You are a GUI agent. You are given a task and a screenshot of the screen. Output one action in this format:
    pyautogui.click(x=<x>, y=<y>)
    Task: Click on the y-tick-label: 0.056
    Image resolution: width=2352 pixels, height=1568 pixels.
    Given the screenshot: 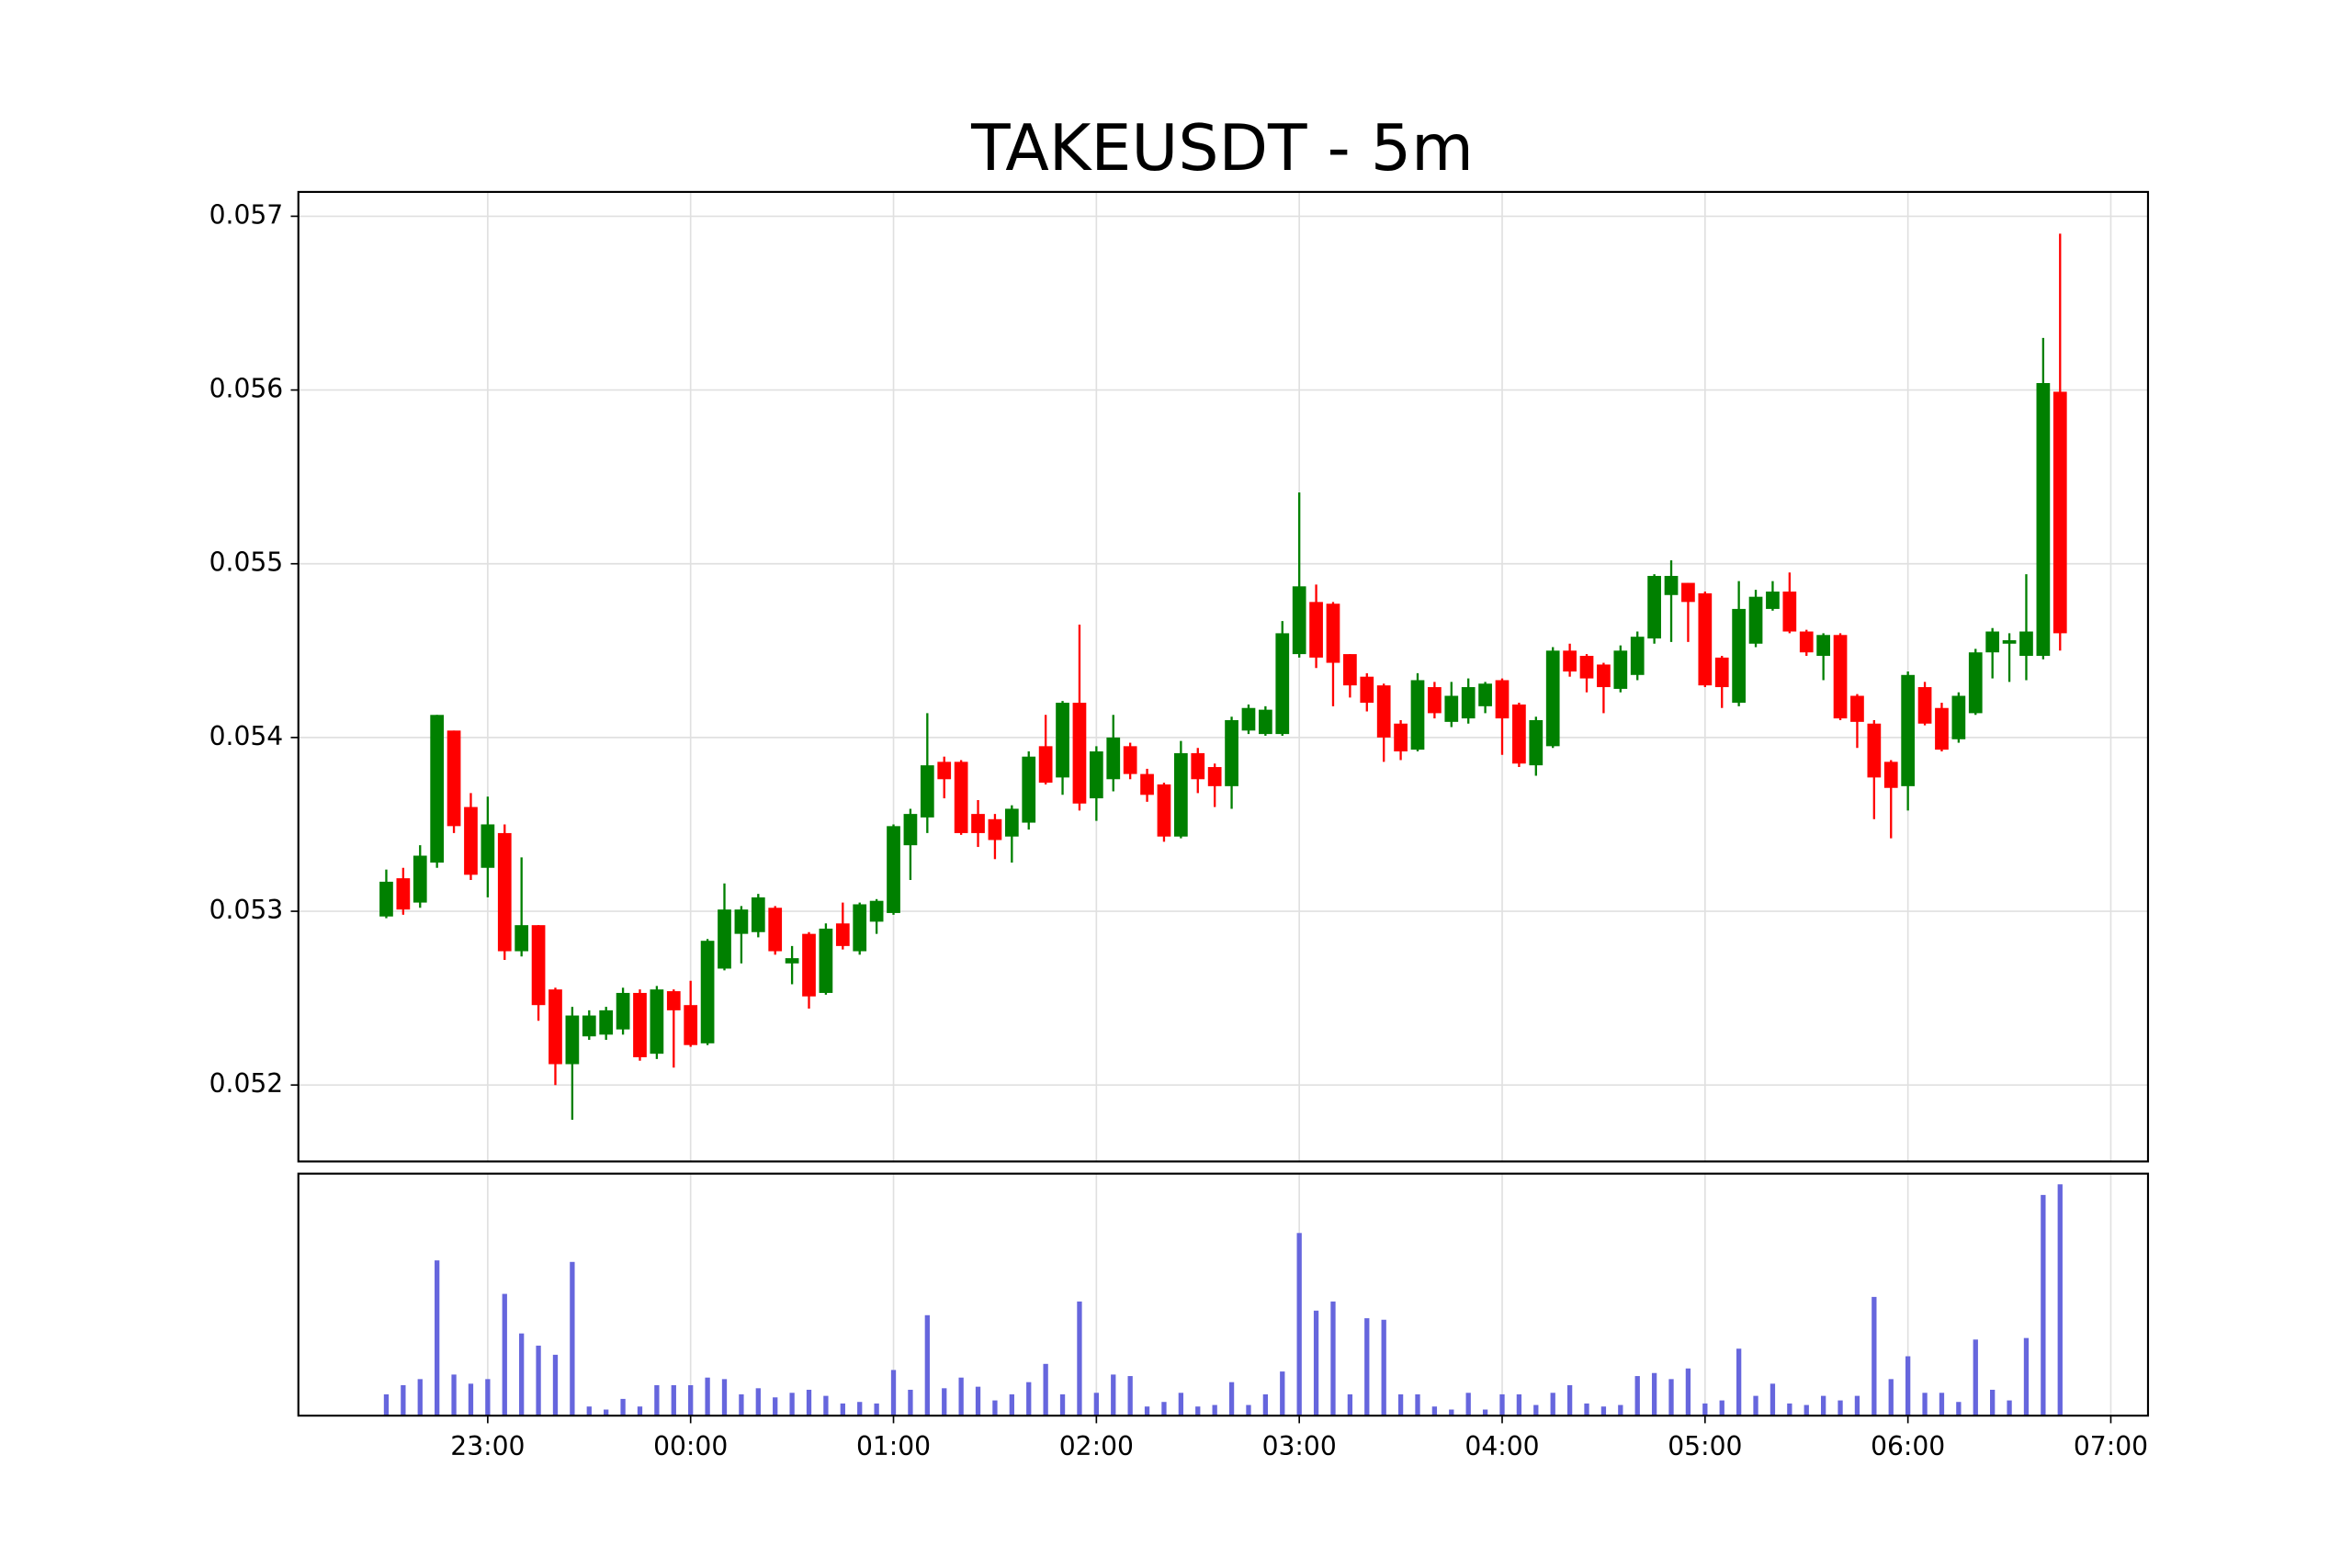 What is the action you would take?
    pyautogui.click(x=247, y=389)
    